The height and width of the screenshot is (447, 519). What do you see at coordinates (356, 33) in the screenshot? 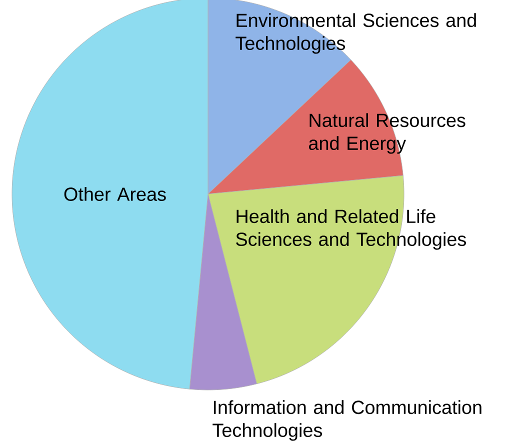
I see `slice-label: Environmental Sciences and Technologies` at bounding box center [356, 33].